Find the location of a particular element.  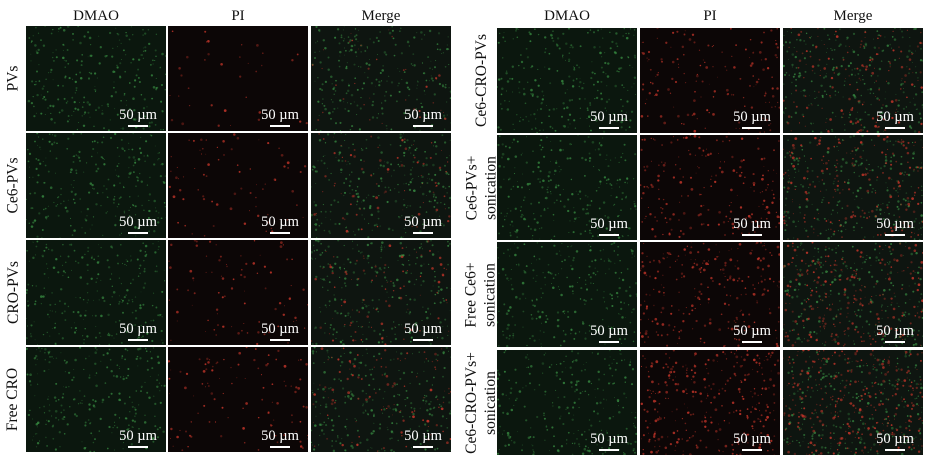

row-label-line: Ce6-CRO-PVs is located at coordinates (481, 80).